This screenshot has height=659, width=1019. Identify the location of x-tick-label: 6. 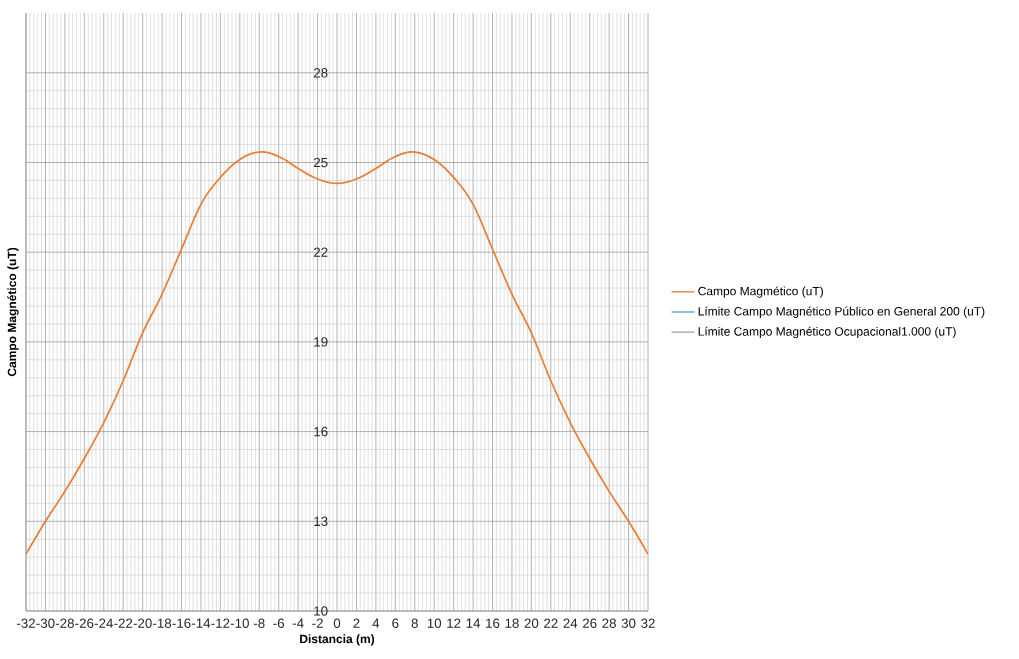
(395, 623).